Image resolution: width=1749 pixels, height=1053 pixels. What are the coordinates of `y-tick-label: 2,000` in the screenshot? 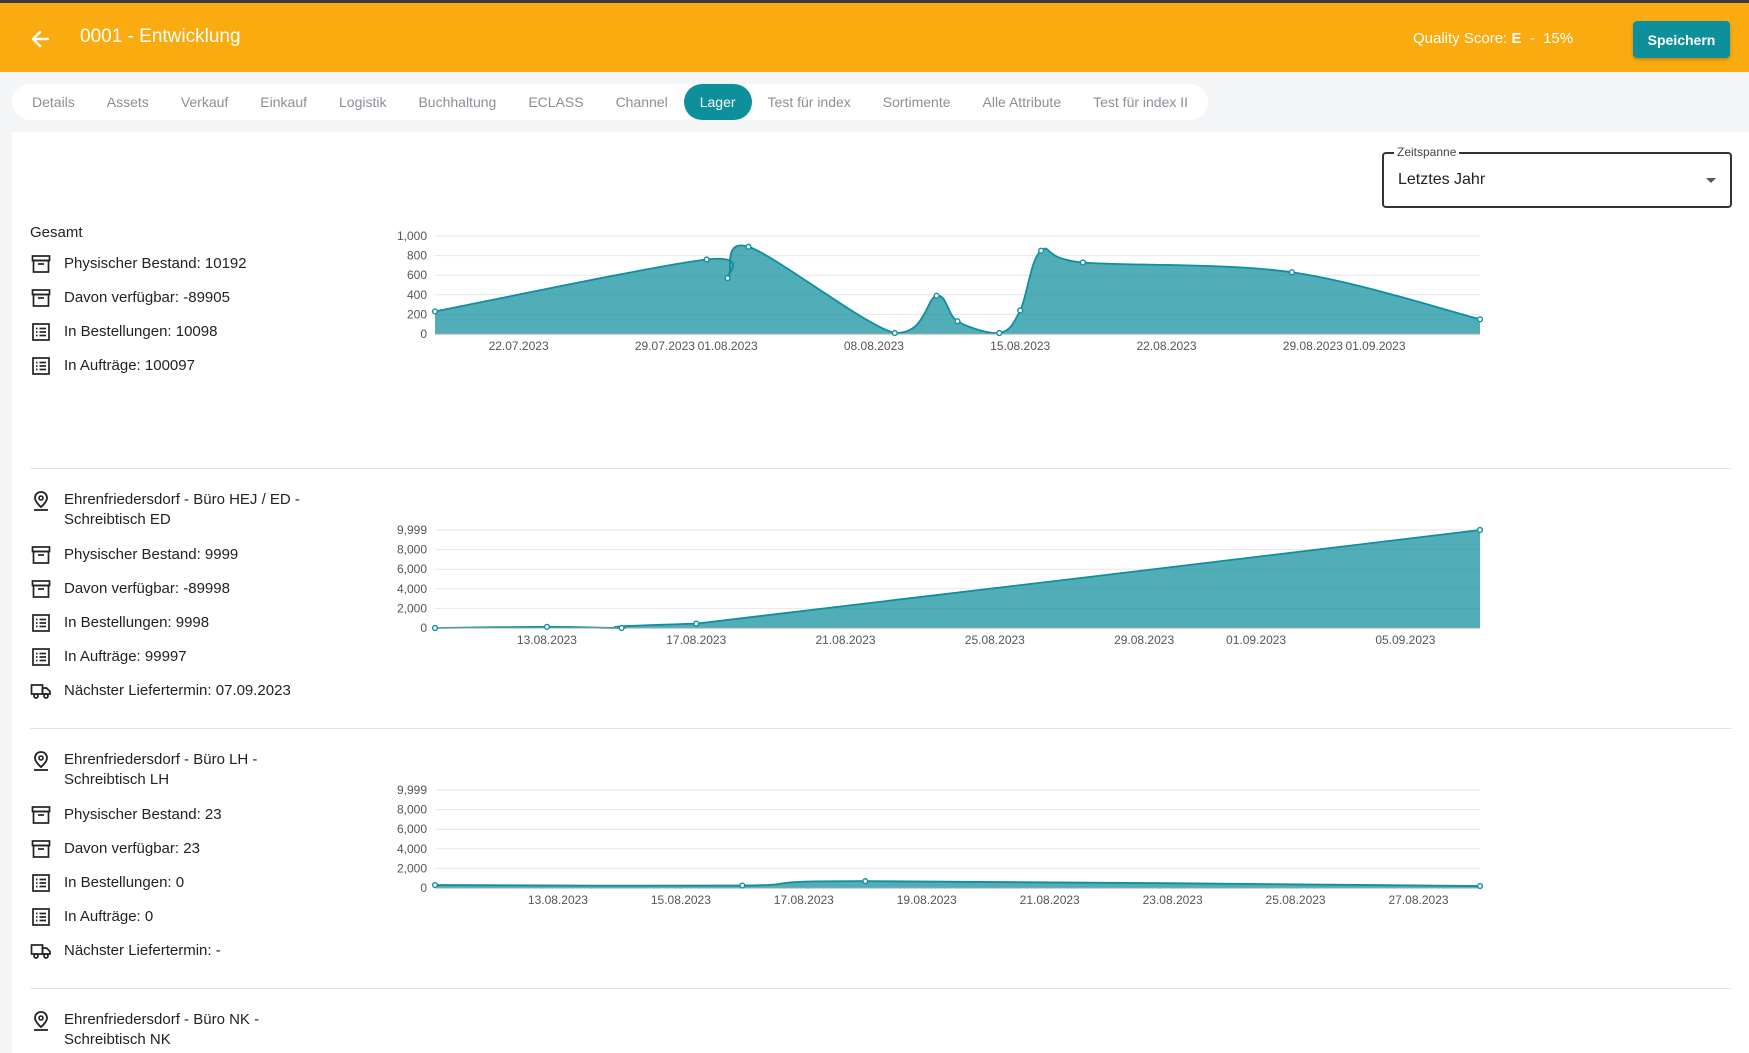 It's located at (412, 868).